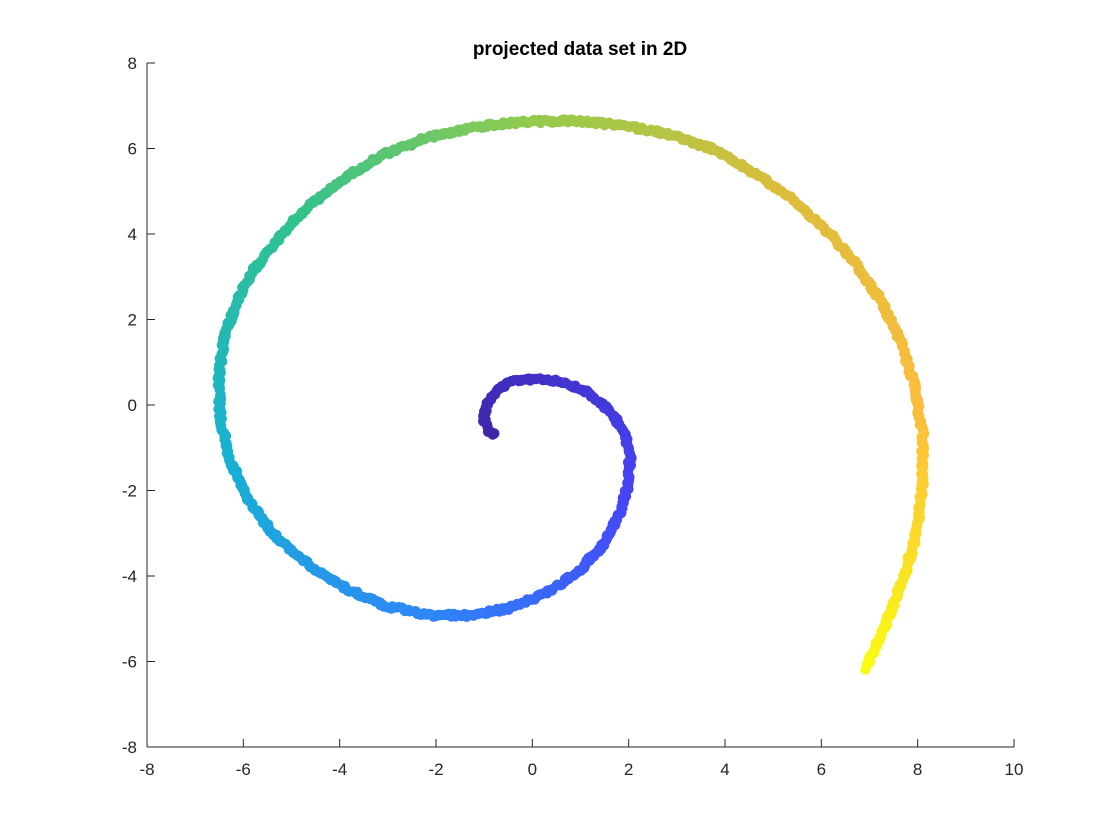  I want to click on x-tick-label: 4, so click(724, 769).